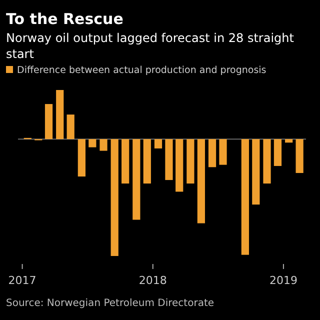 The width and height of the screenshot is (320, 320). Describe the element at coordinates (110, 303) in the screenshot. I see `source-note: Source: Norwegian Petroleum Directorate` at that location.